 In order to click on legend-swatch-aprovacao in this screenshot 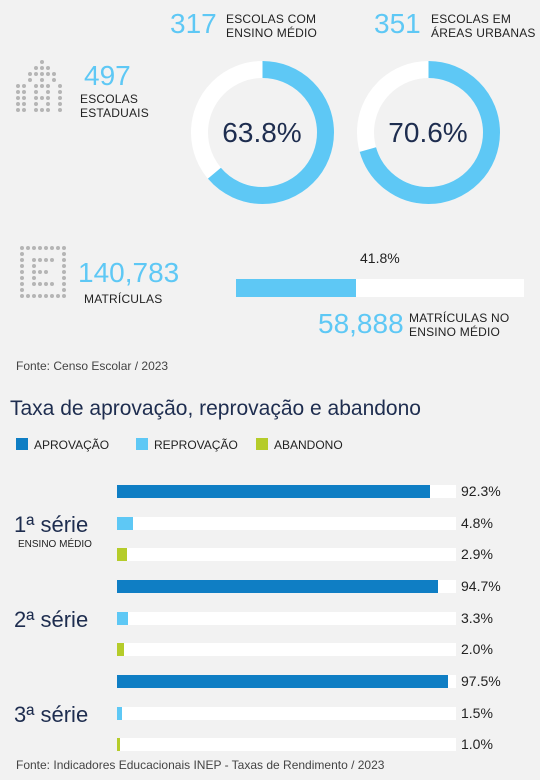, I will do `click(22, 444)`.